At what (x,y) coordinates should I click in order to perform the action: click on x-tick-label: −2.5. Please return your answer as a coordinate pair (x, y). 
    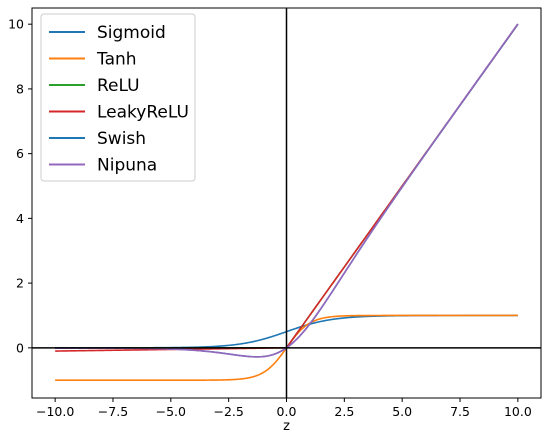
    Looking at the image, I should click on (228, 411).